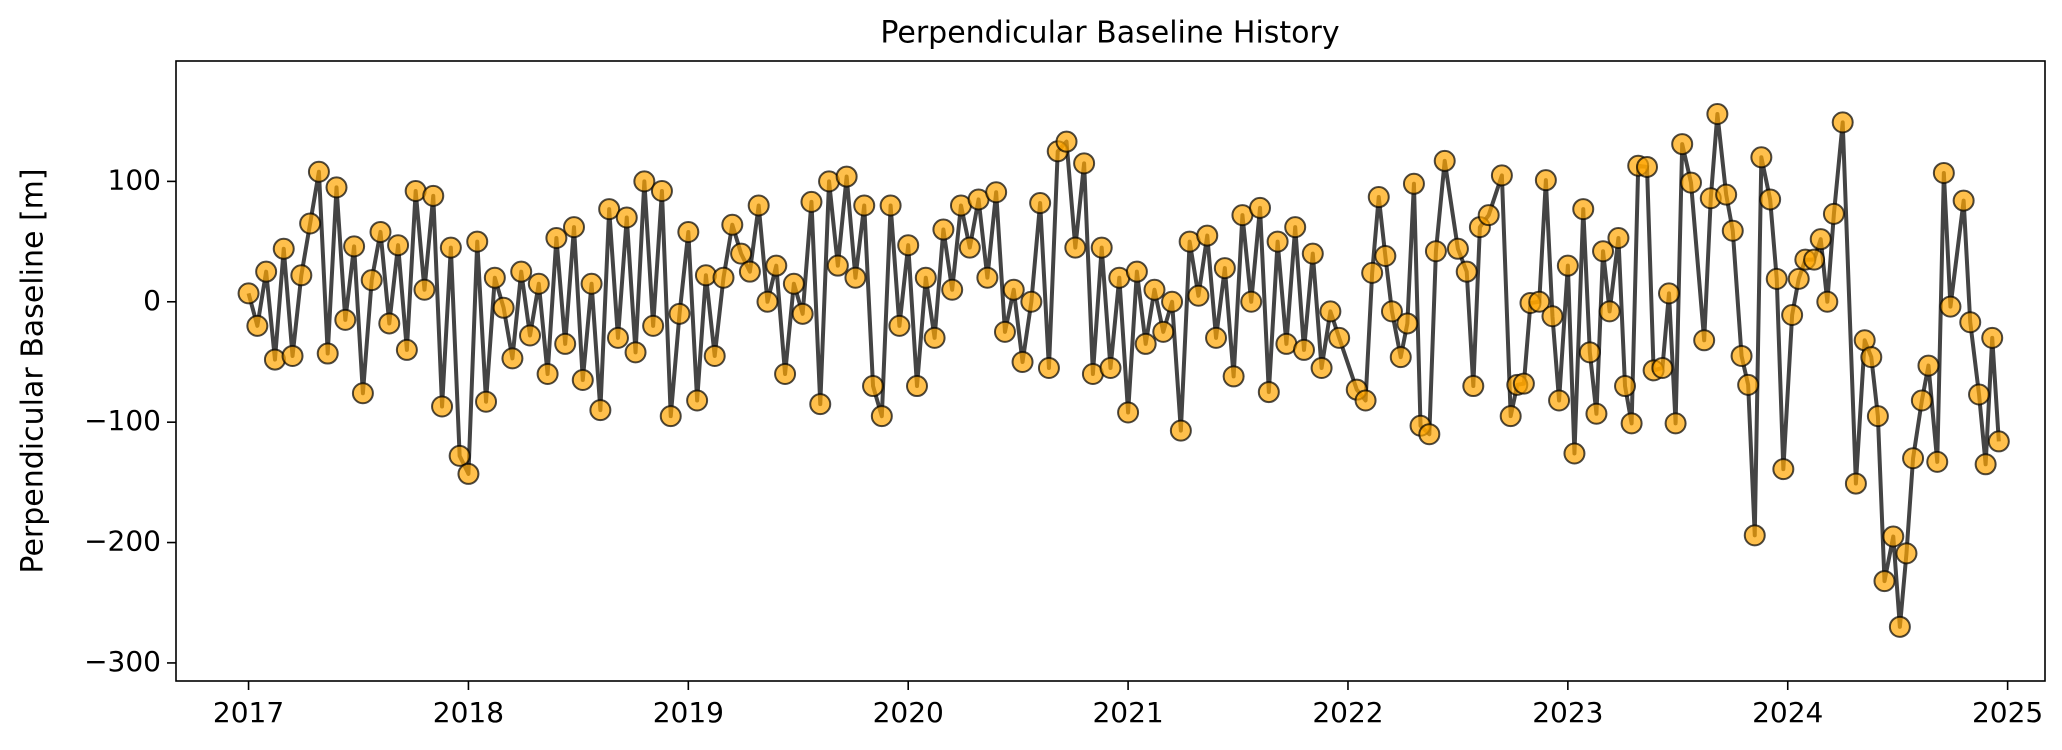  Describe the element at coordinates (468, 712) in the screenshot. I see `x-tick-label: 2018` at that location.